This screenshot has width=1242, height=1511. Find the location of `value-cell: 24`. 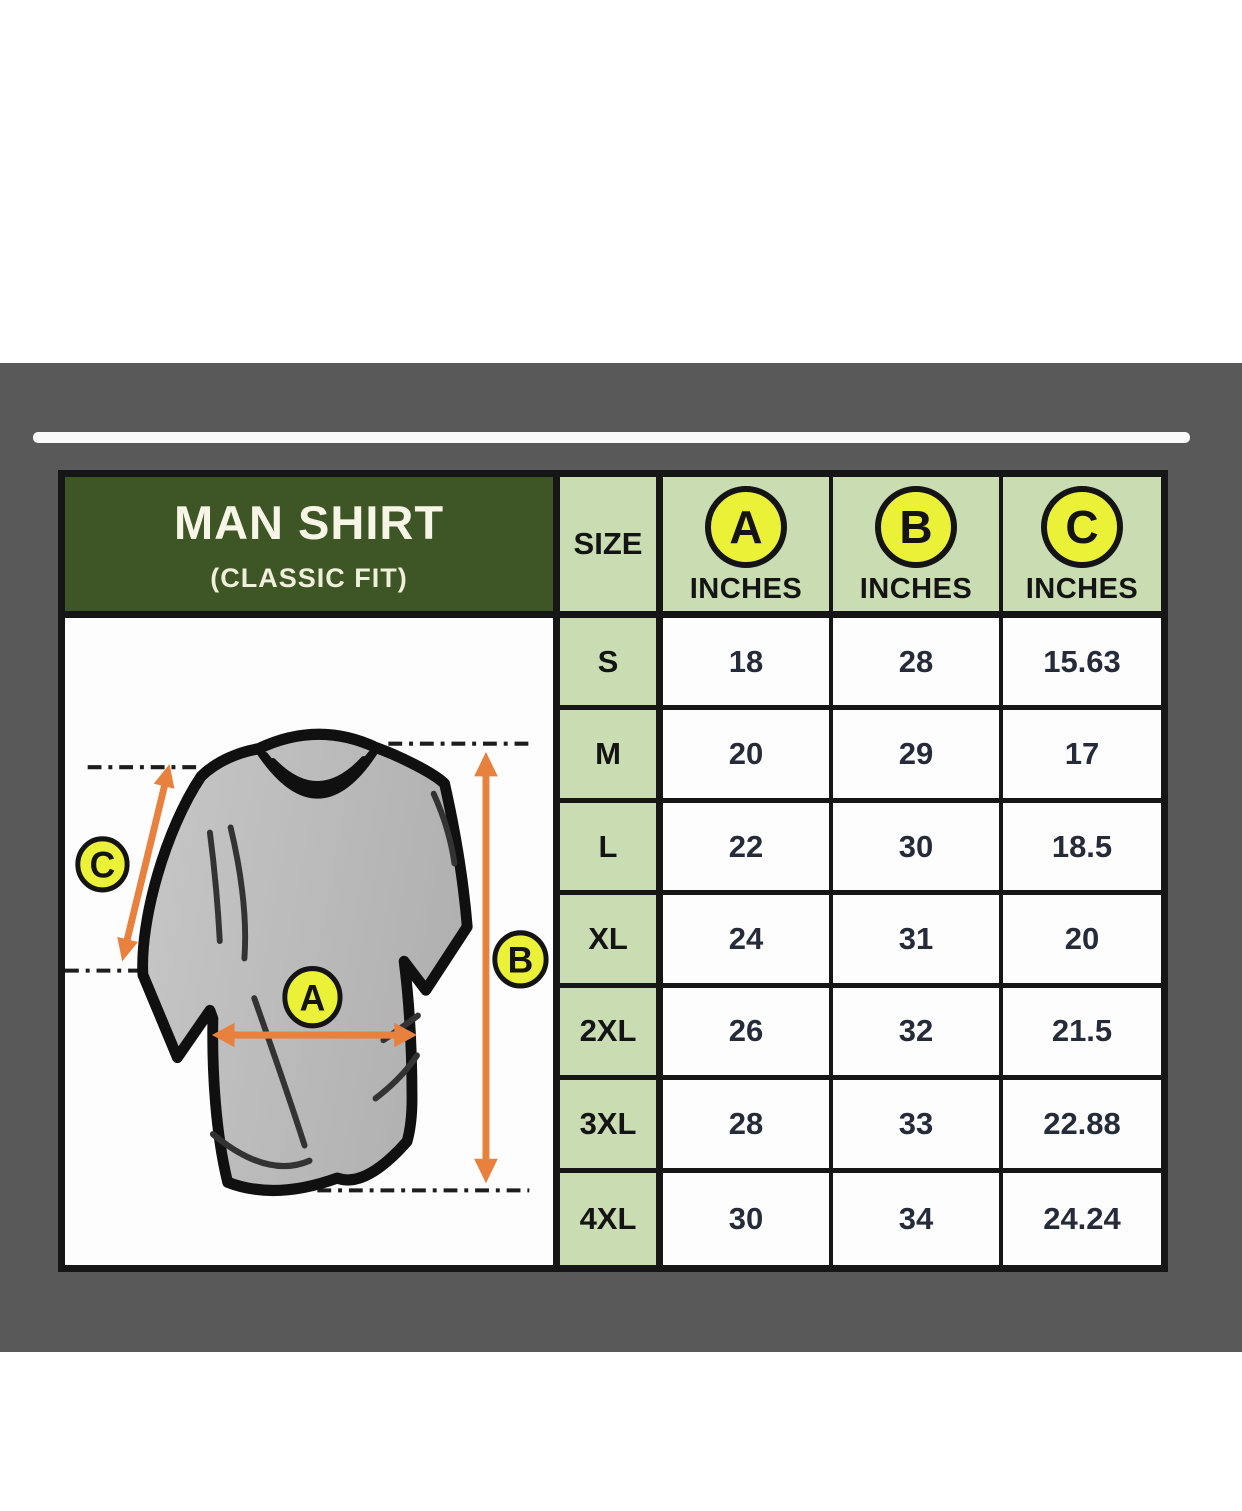

value-cell: 24 is located at coordinates (748, 941).